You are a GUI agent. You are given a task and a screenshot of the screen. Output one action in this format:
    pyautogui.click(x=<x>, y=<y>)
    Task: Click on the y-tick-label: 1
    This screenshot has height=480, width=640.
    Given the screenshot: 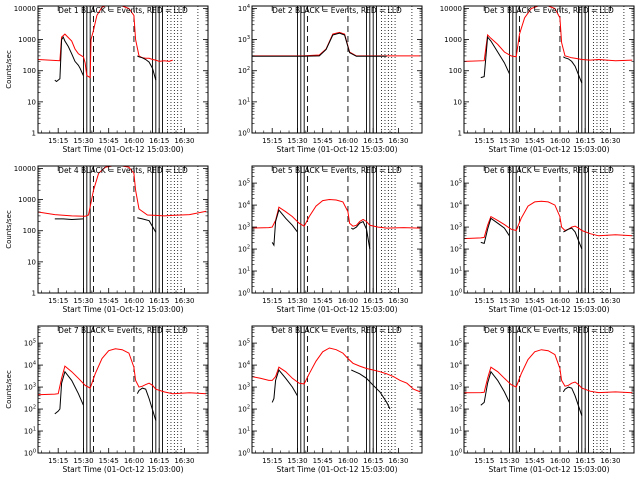 What is the action you would take?
    pyautogui.click(x=460, y=134)
    